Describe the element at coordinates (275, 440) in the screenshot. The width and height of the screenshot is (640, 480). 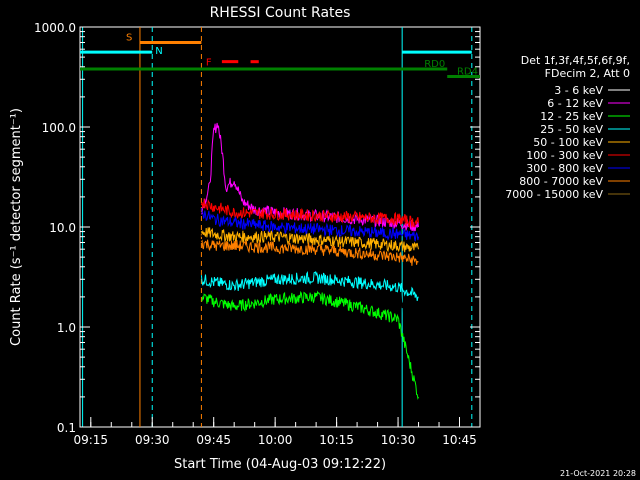
I see `x-tick-label: 10:00` at that location.